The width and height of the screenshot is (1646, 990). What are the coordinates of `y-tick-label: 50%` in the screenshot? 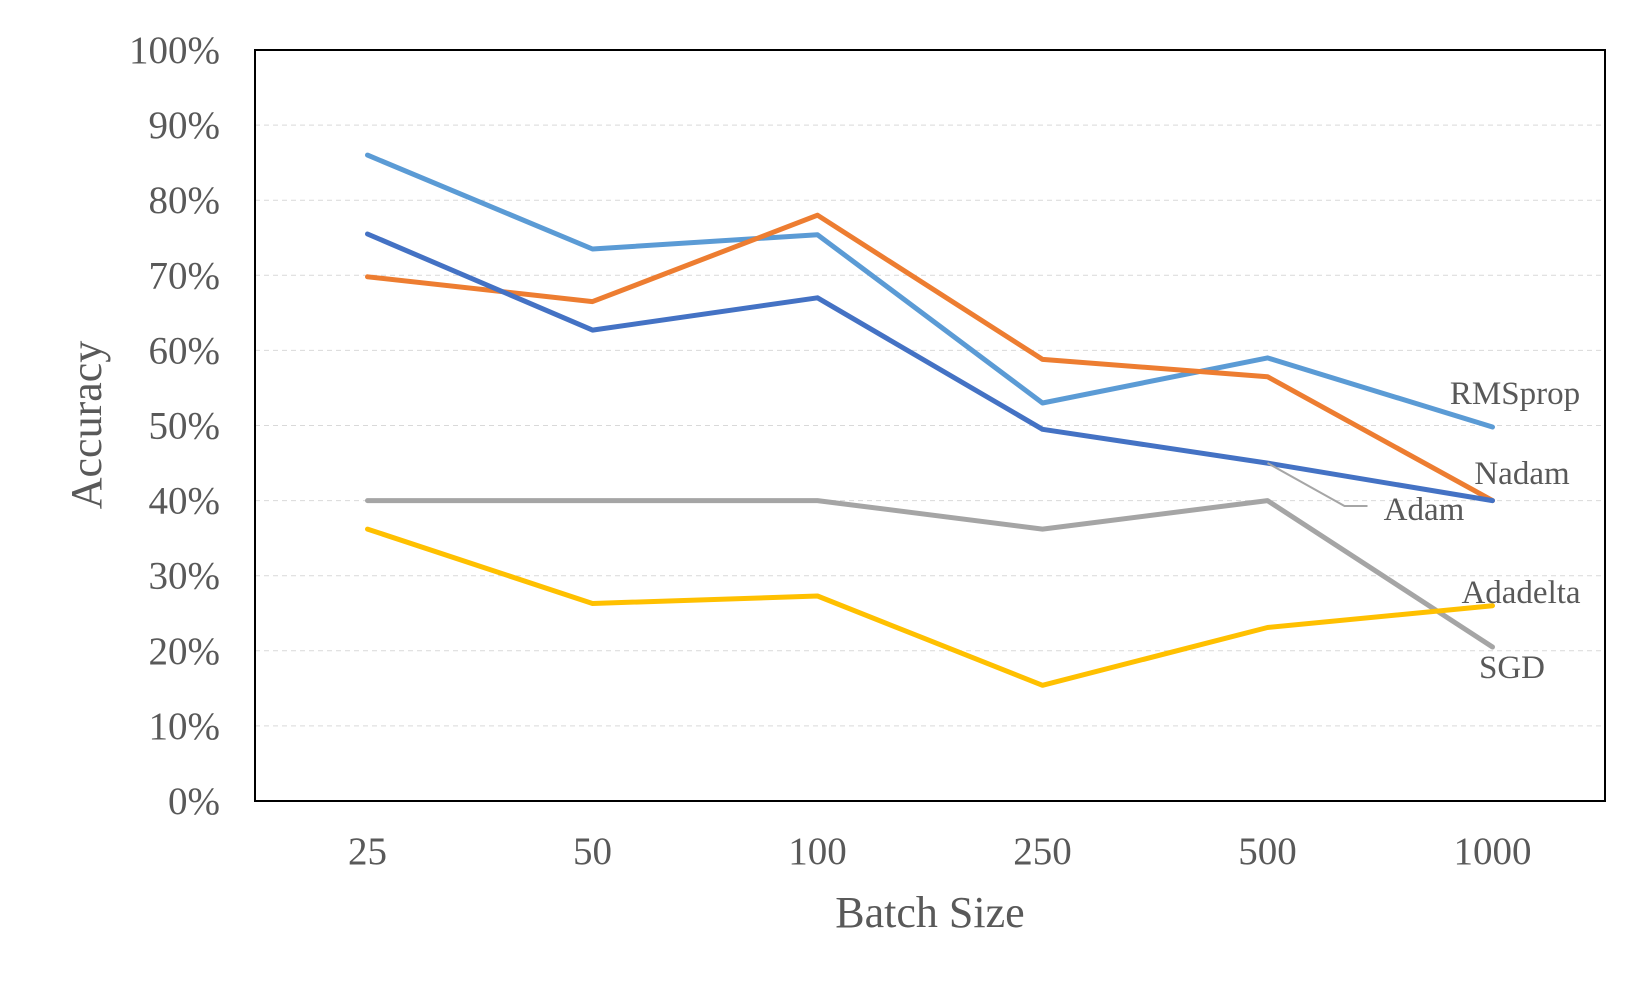 It's located at (185, 426).